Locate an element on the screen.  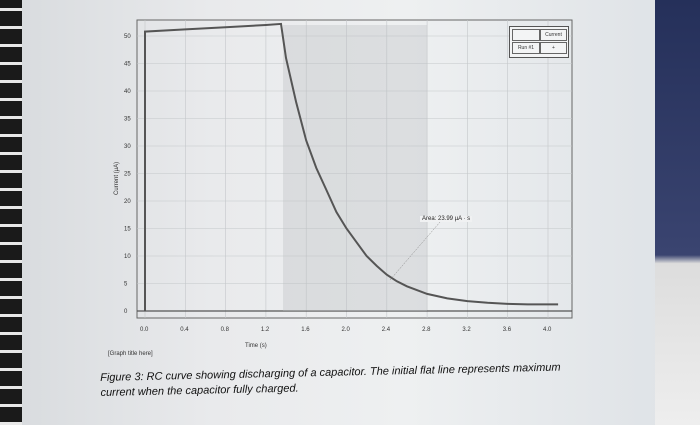
y-tick-label: 45 is located at coordinates (127, 65).